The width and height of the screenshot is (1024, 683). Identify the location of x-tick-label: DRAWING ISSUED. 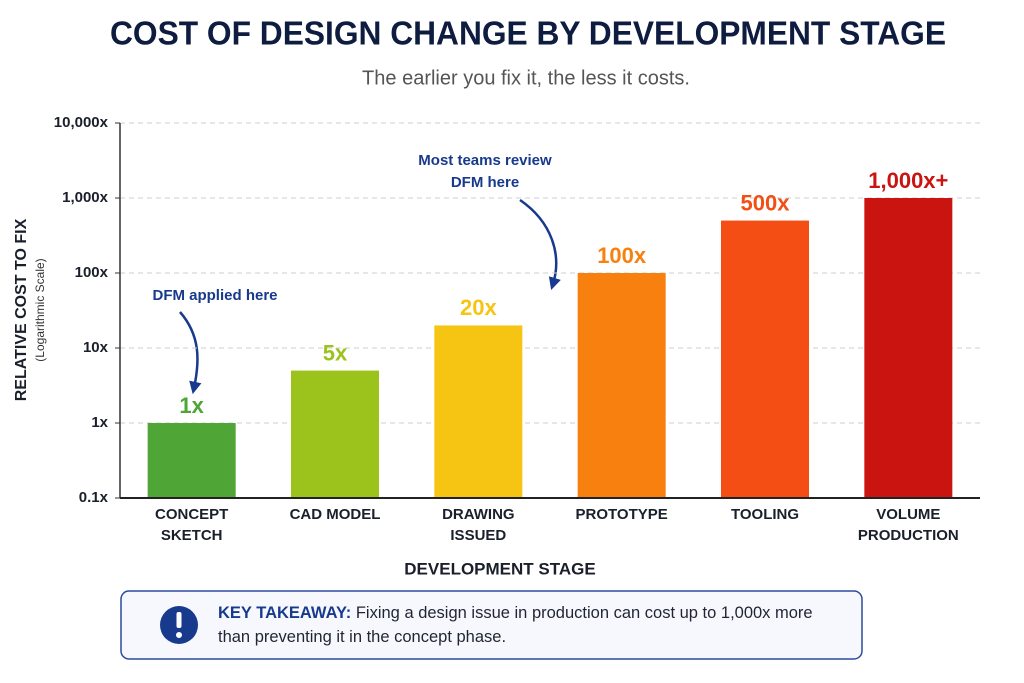
(478, 525).